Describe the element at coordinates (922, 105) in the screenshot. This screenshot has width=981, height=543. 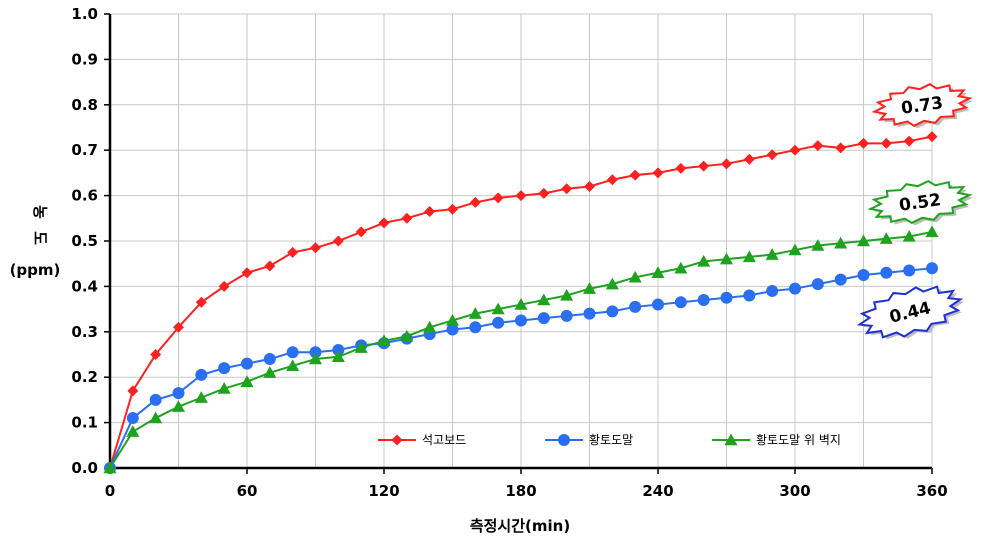
I see `callout-burst` at that location.